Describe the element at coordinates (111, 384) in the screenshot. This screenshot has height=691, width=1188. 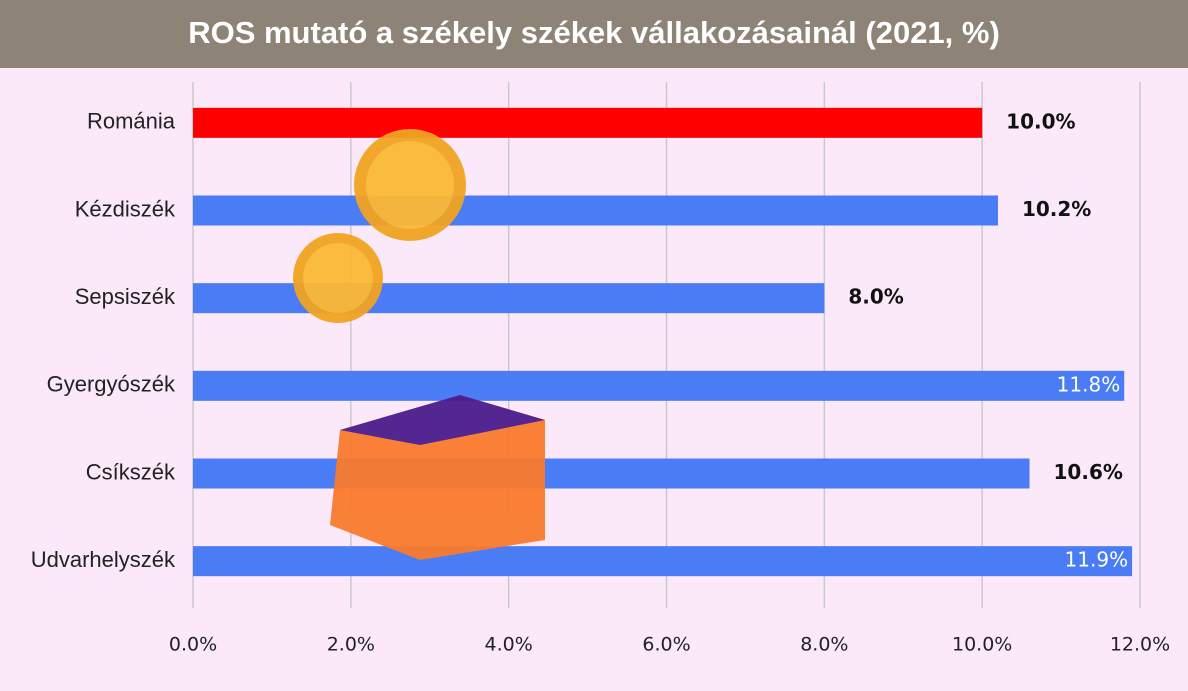
I see `y-tick-label: Gyergyószék` at that location.